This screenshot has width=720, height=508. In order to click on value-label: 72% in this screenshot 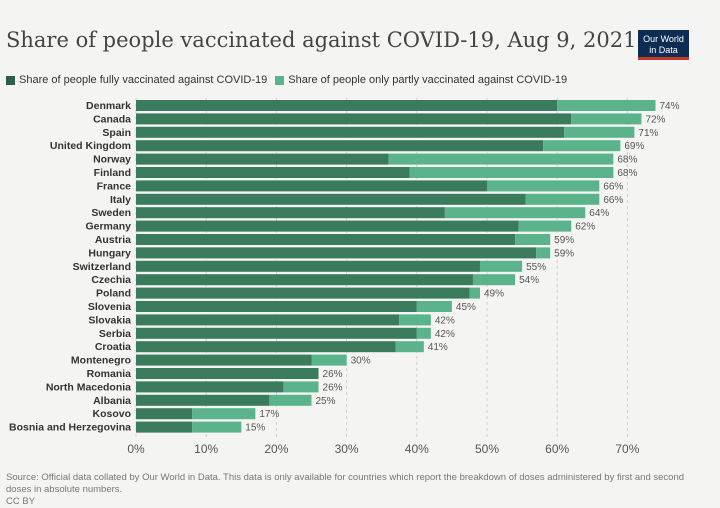, I will do `click(655, 119)`.